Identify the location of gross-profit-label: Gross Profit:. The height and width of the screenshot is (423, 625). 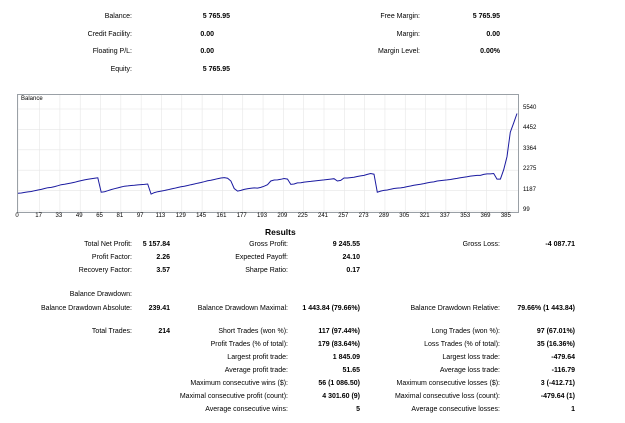
(268, 244).